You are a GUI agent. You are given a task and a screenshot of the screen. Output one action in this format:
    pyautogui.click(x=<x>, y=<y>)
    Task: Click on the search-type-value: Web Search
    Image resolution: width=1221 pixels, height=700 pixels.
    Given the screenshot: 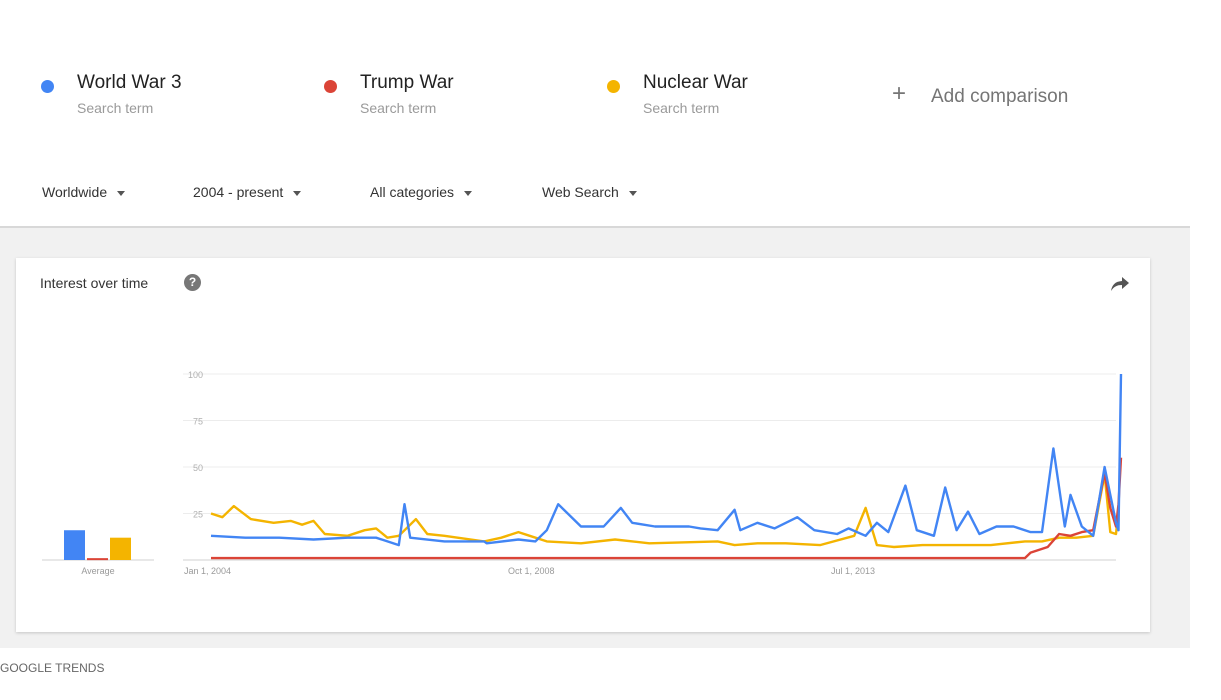 What is the action you would take?
    pyautogui.click(x=580, y=192)
    